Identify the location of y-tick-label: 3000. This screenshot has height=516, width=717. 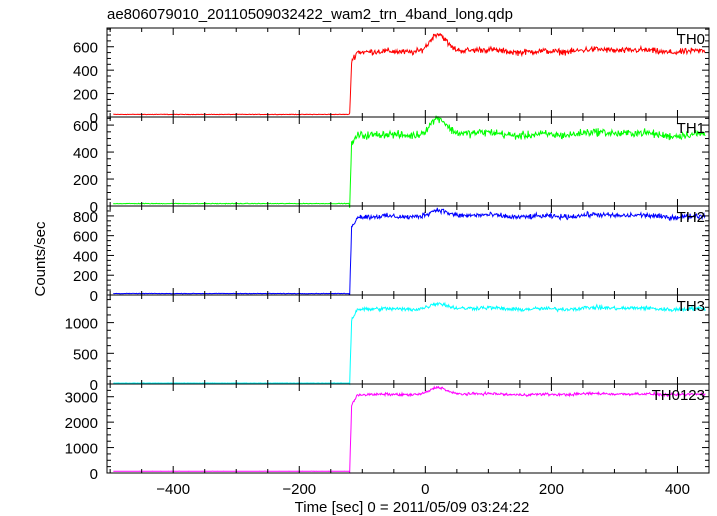
(81, 398).